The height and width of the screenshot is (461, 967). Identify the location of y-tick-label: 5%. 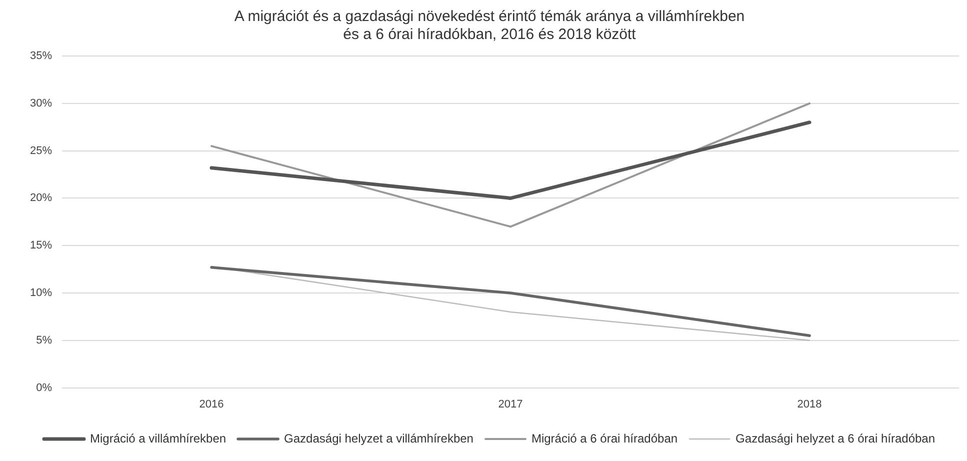
(44, 340).